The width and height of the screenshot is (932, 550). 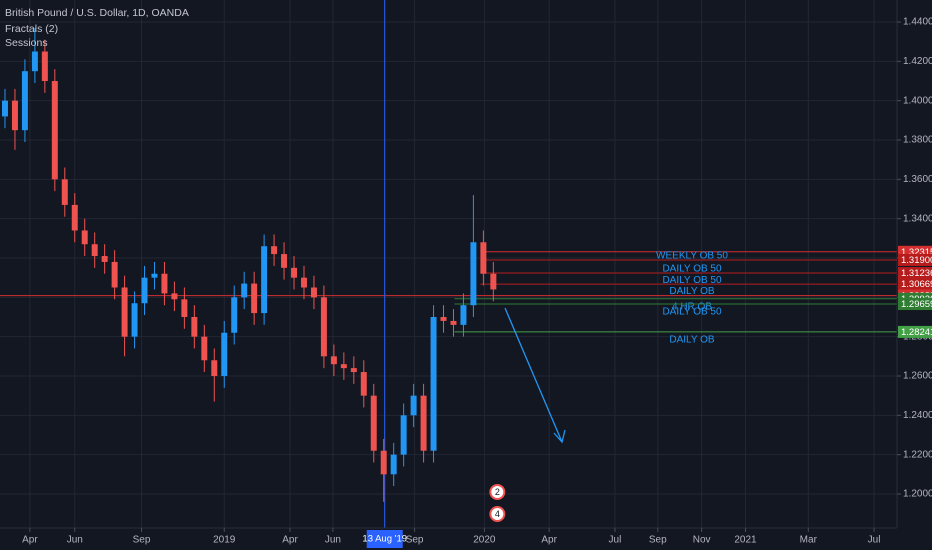 I want to click on y-tick-label: 1.34000, so click(x=917, y=218).